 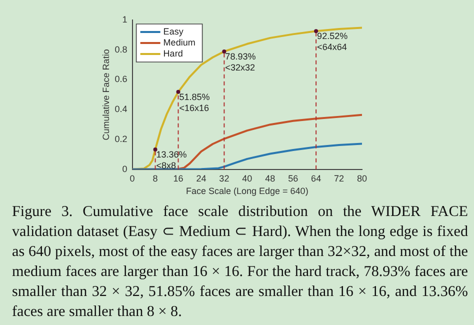 What do you see at coordinates (105, 94) in the screenshot?
I see `y-axis-title: Cumulative Face Ratio` at bounding box center [105, 94].